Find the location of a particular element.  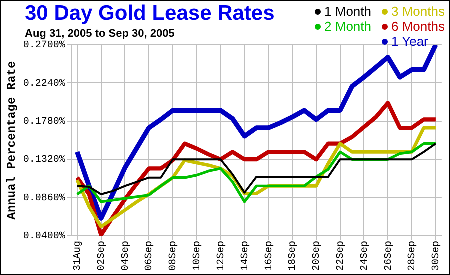

y-tick-label: 0.0860% is located at coordinates (44, 198).